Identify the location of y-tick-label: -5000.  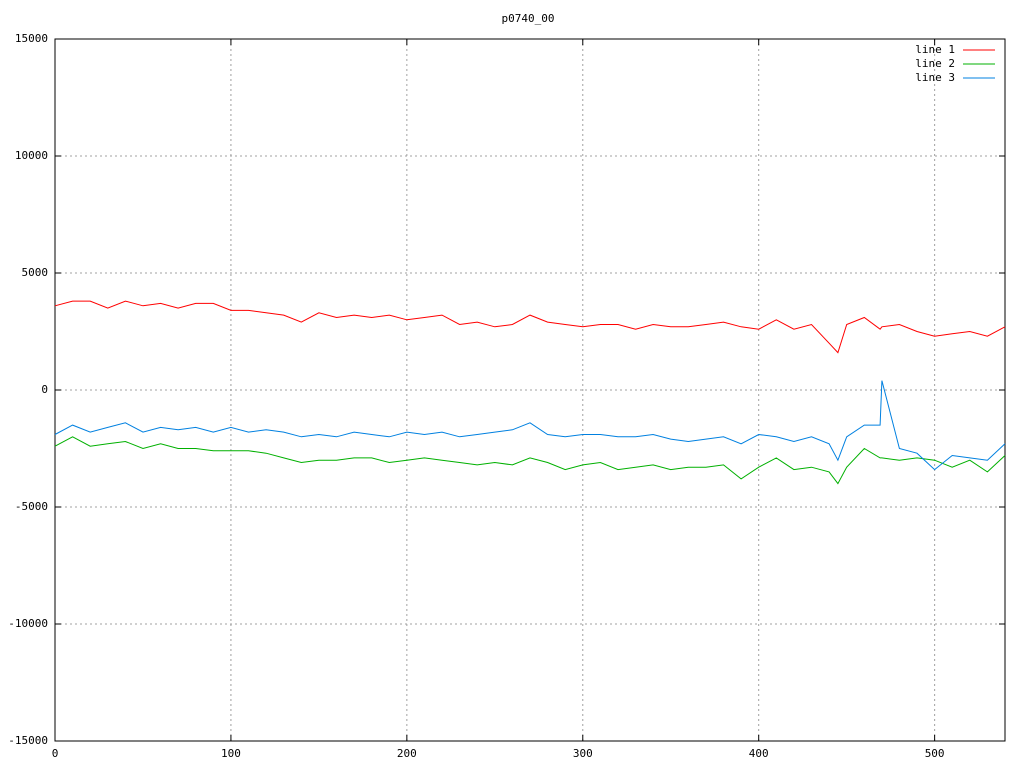
(31, 506).